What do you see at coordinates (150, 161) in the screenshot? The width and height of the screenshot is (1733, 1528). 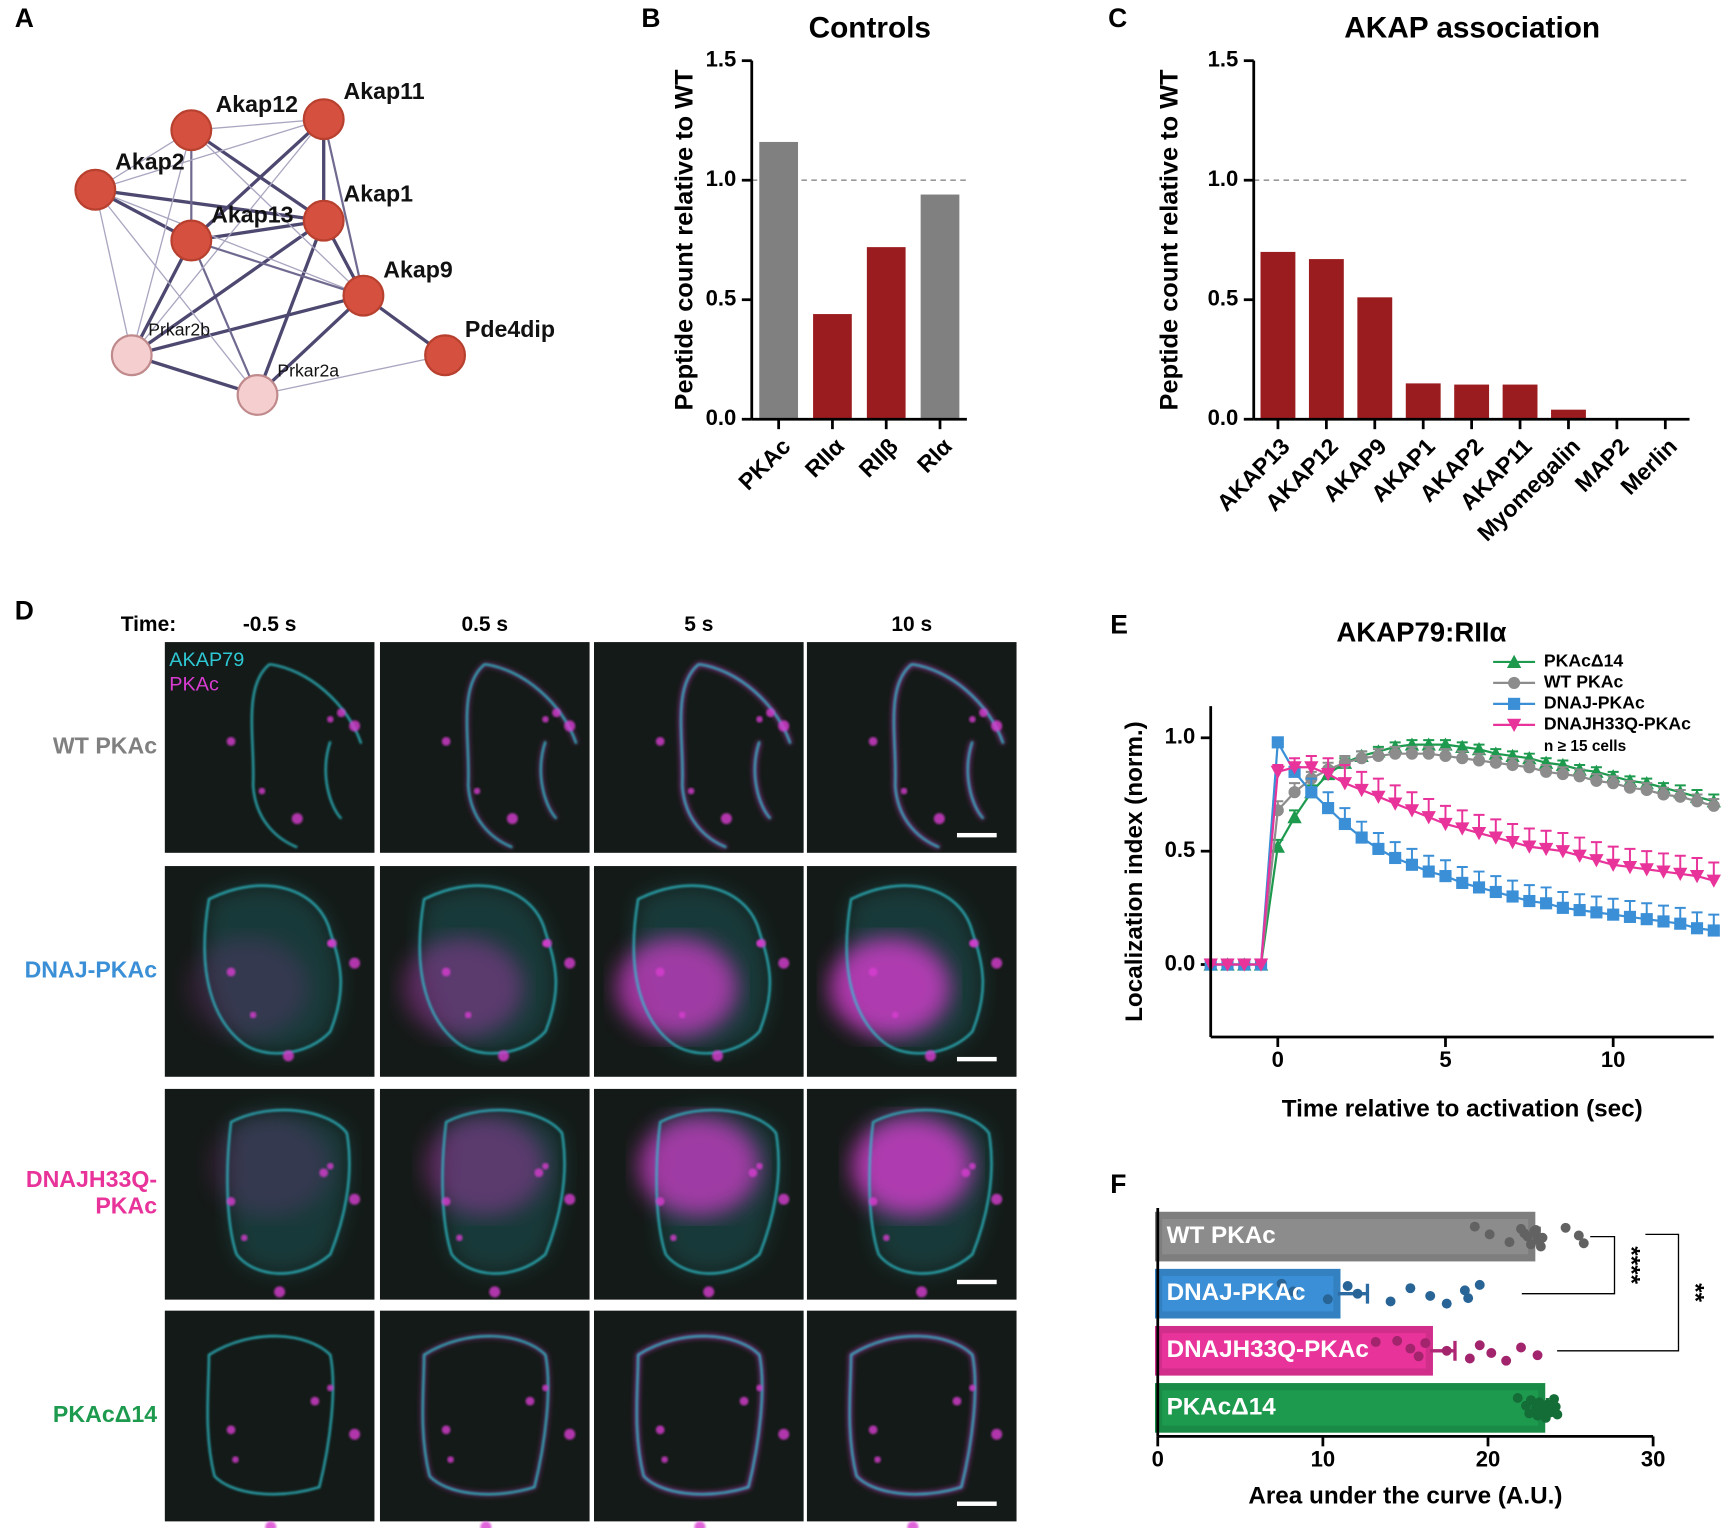 I see `node-label: Akap2` at bounding box center [150, 161].